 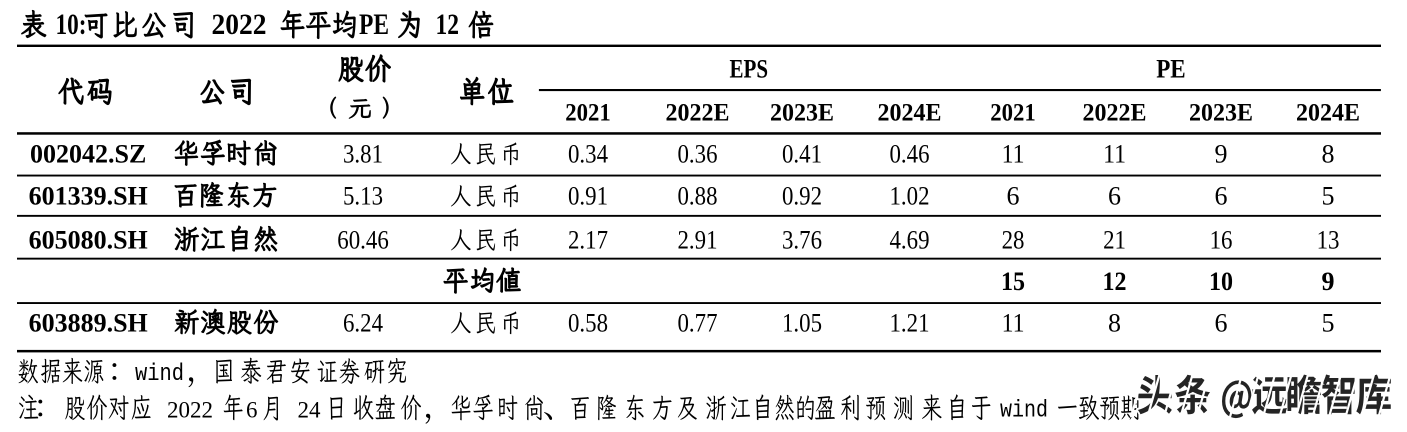 I want to click on svg-text: 0.58, so click(x=588, y=323).